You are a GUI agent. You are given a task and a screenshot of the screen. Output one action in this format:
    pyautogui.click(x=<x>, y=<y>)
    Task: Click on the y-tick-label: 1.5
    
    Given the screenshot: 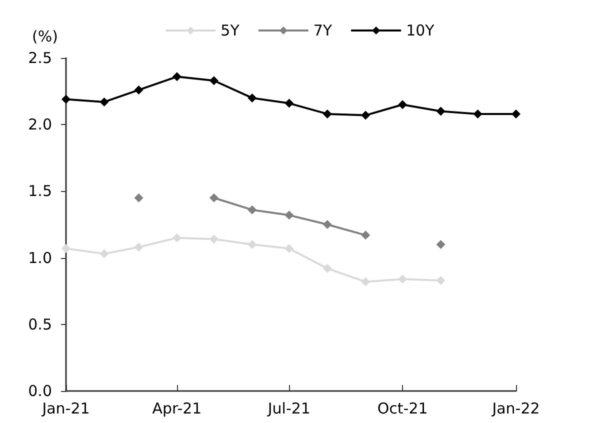 What is the action you would take?
    pyautogui.click(x=40, y=191)
    